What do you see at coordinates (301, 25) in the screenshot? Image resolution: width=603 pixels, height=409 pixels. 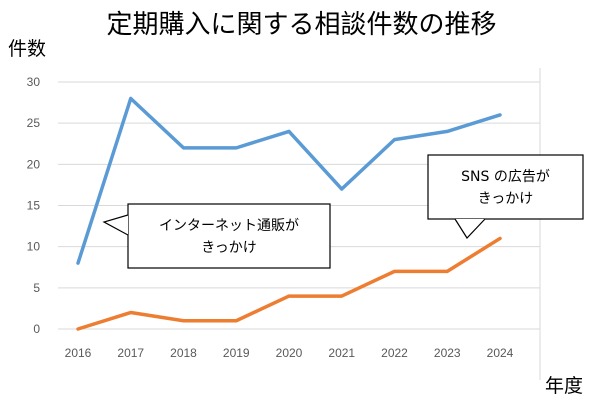 I see `chart-title: 定期購入に関する相談件数の推移` at bounding box center [301, 25].